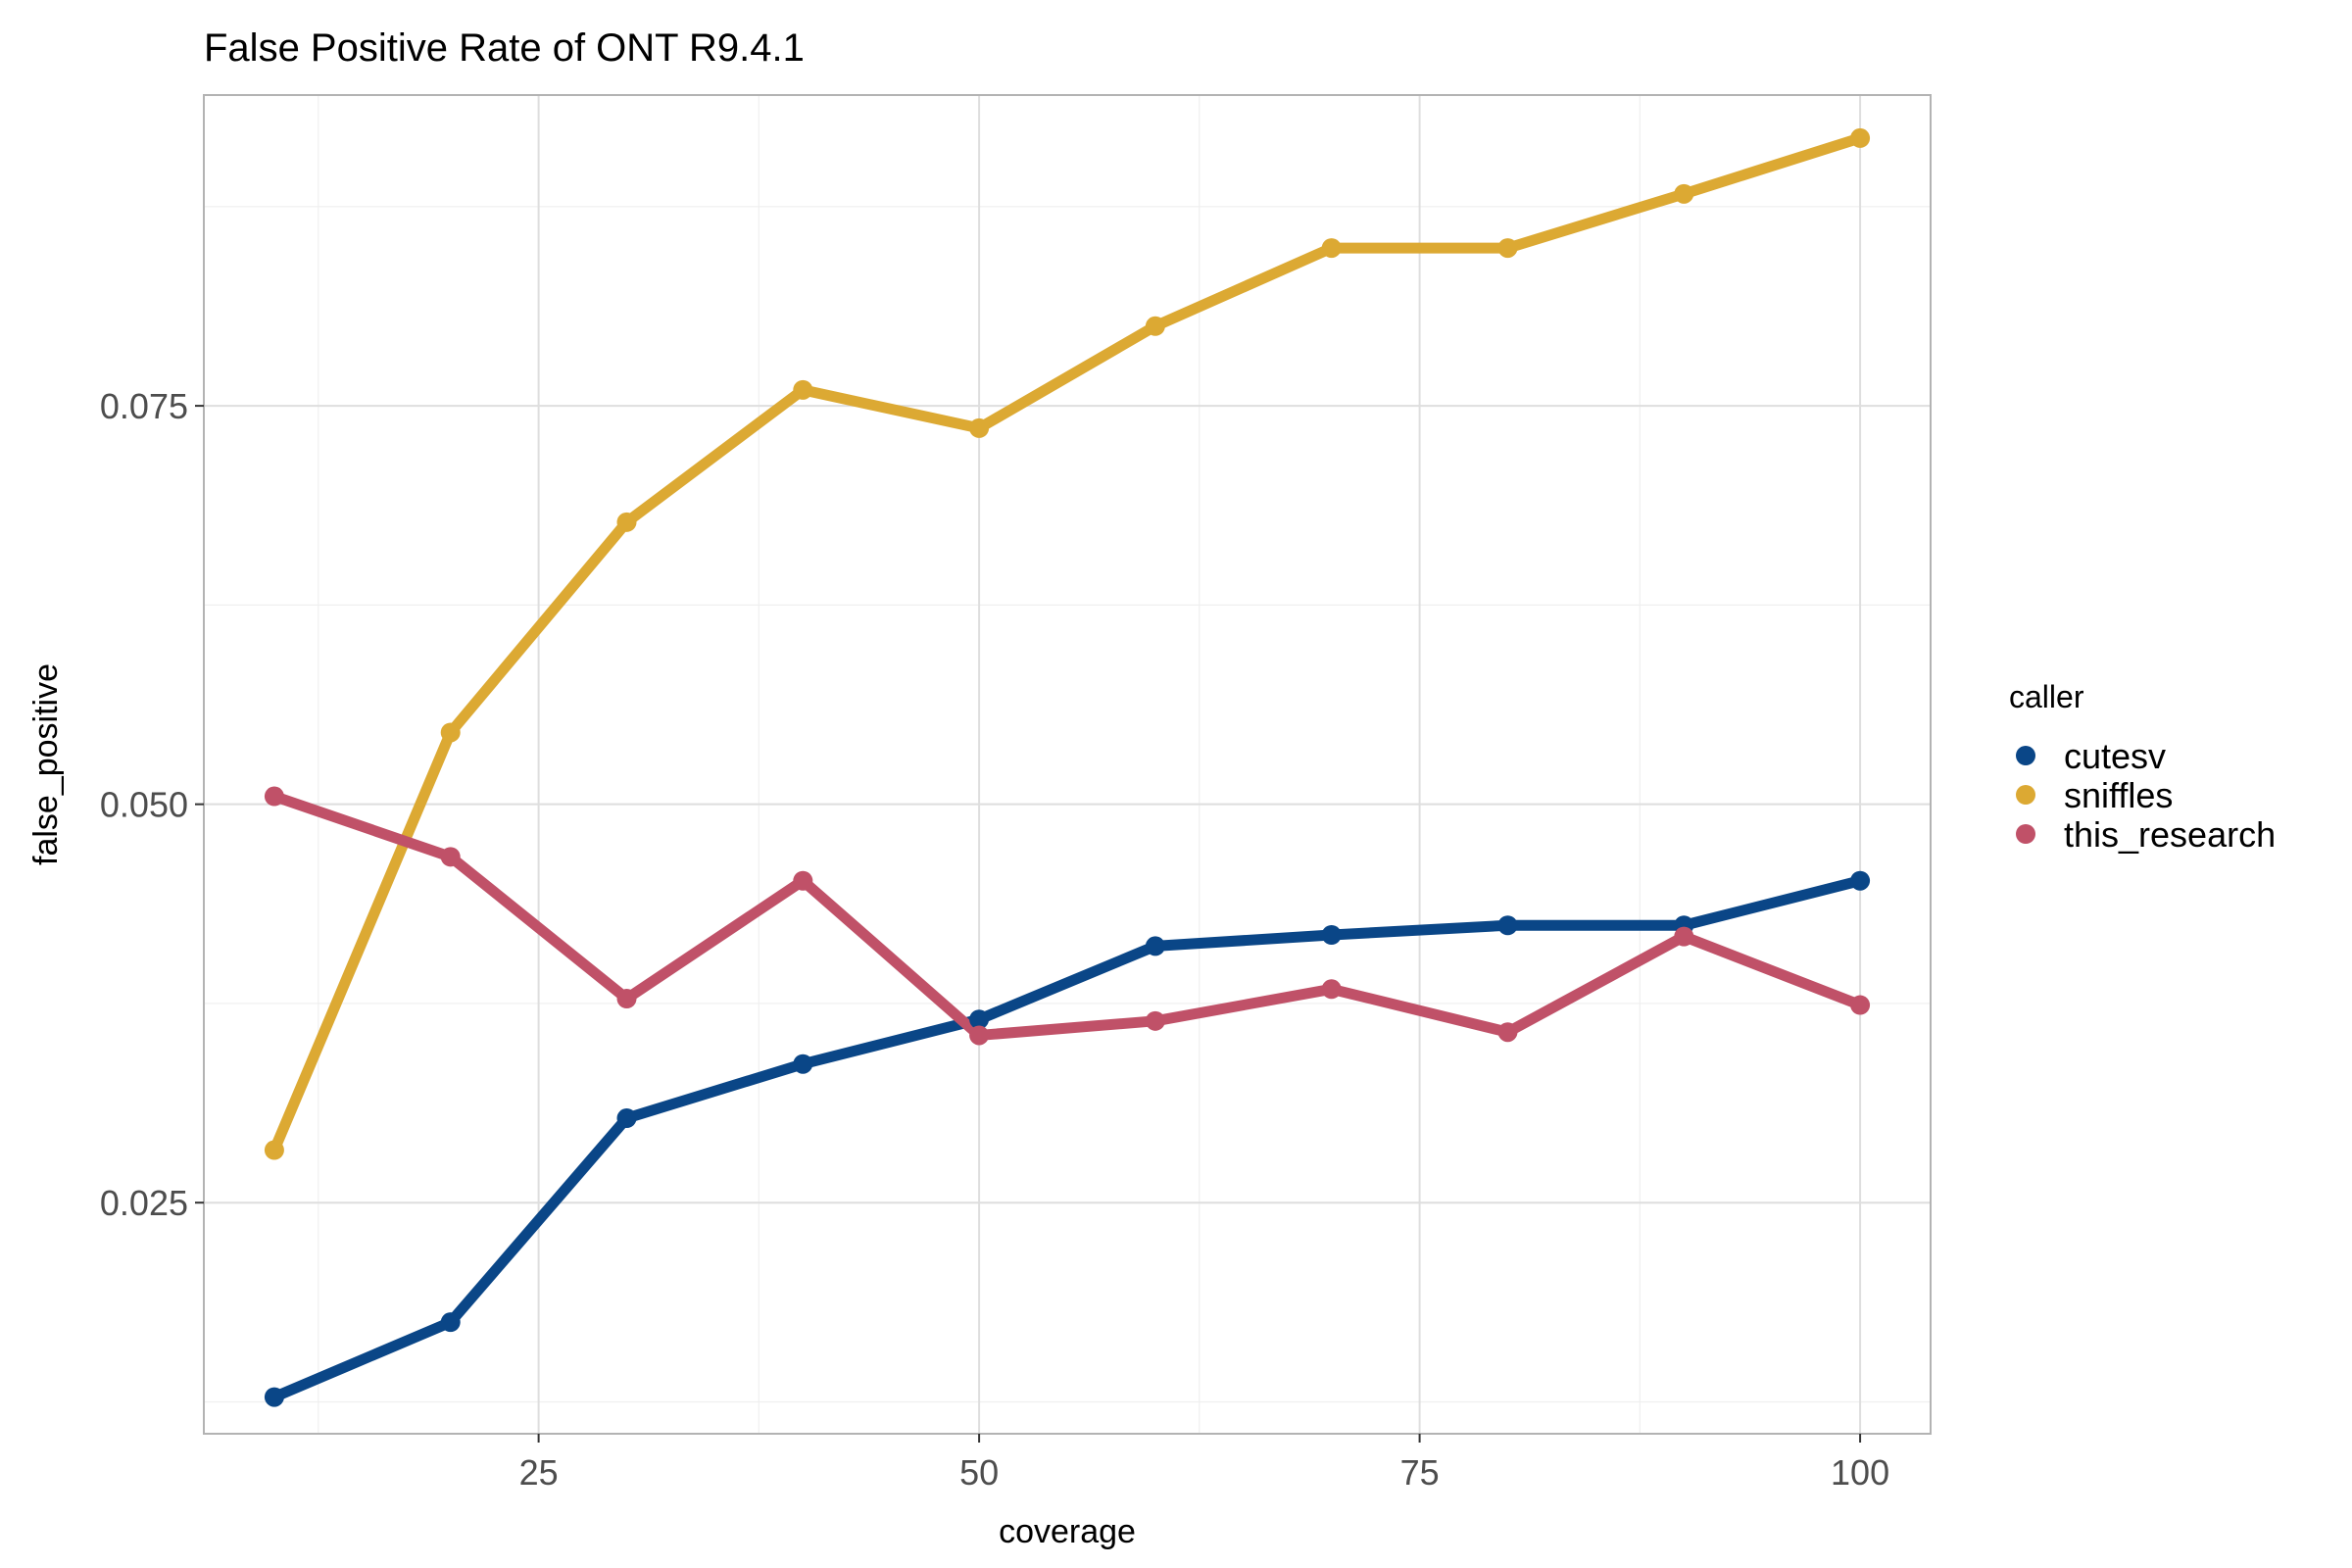 This screenshot has height=1568, width=2352. I want to click on y-tick-label-1: 0.050, so click(144, 805).